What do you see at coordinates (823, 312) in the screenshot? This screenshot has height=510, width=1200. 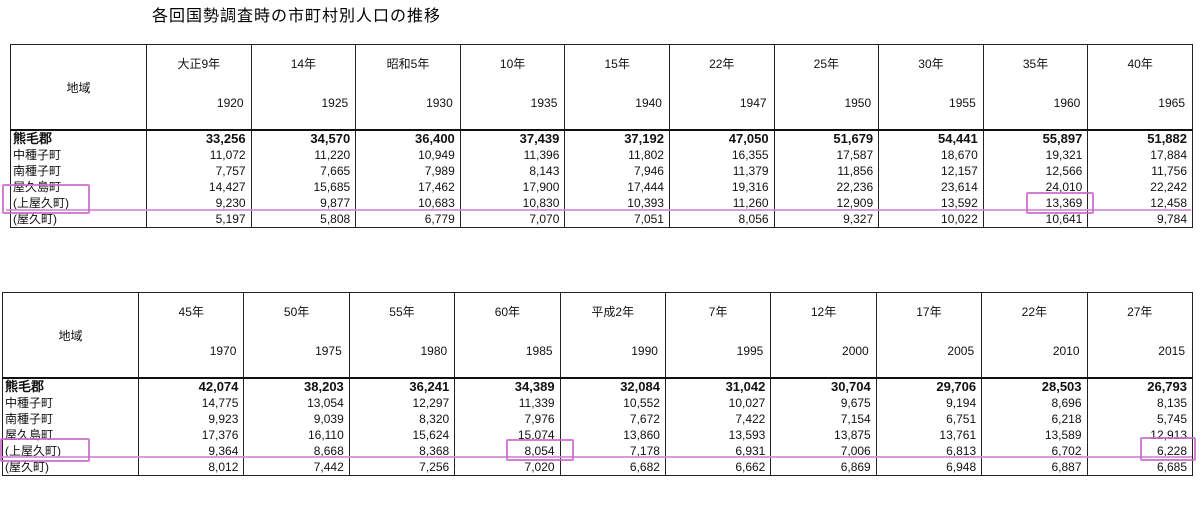 I see `era-label: 12年` at bounding box center [823, 312].